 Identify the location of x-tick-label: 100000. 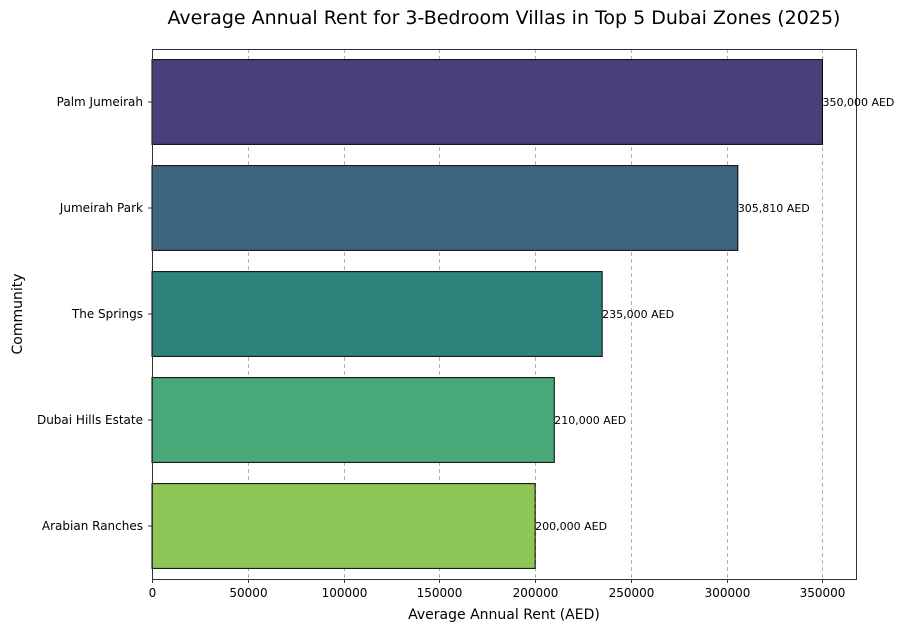
(345, 593).